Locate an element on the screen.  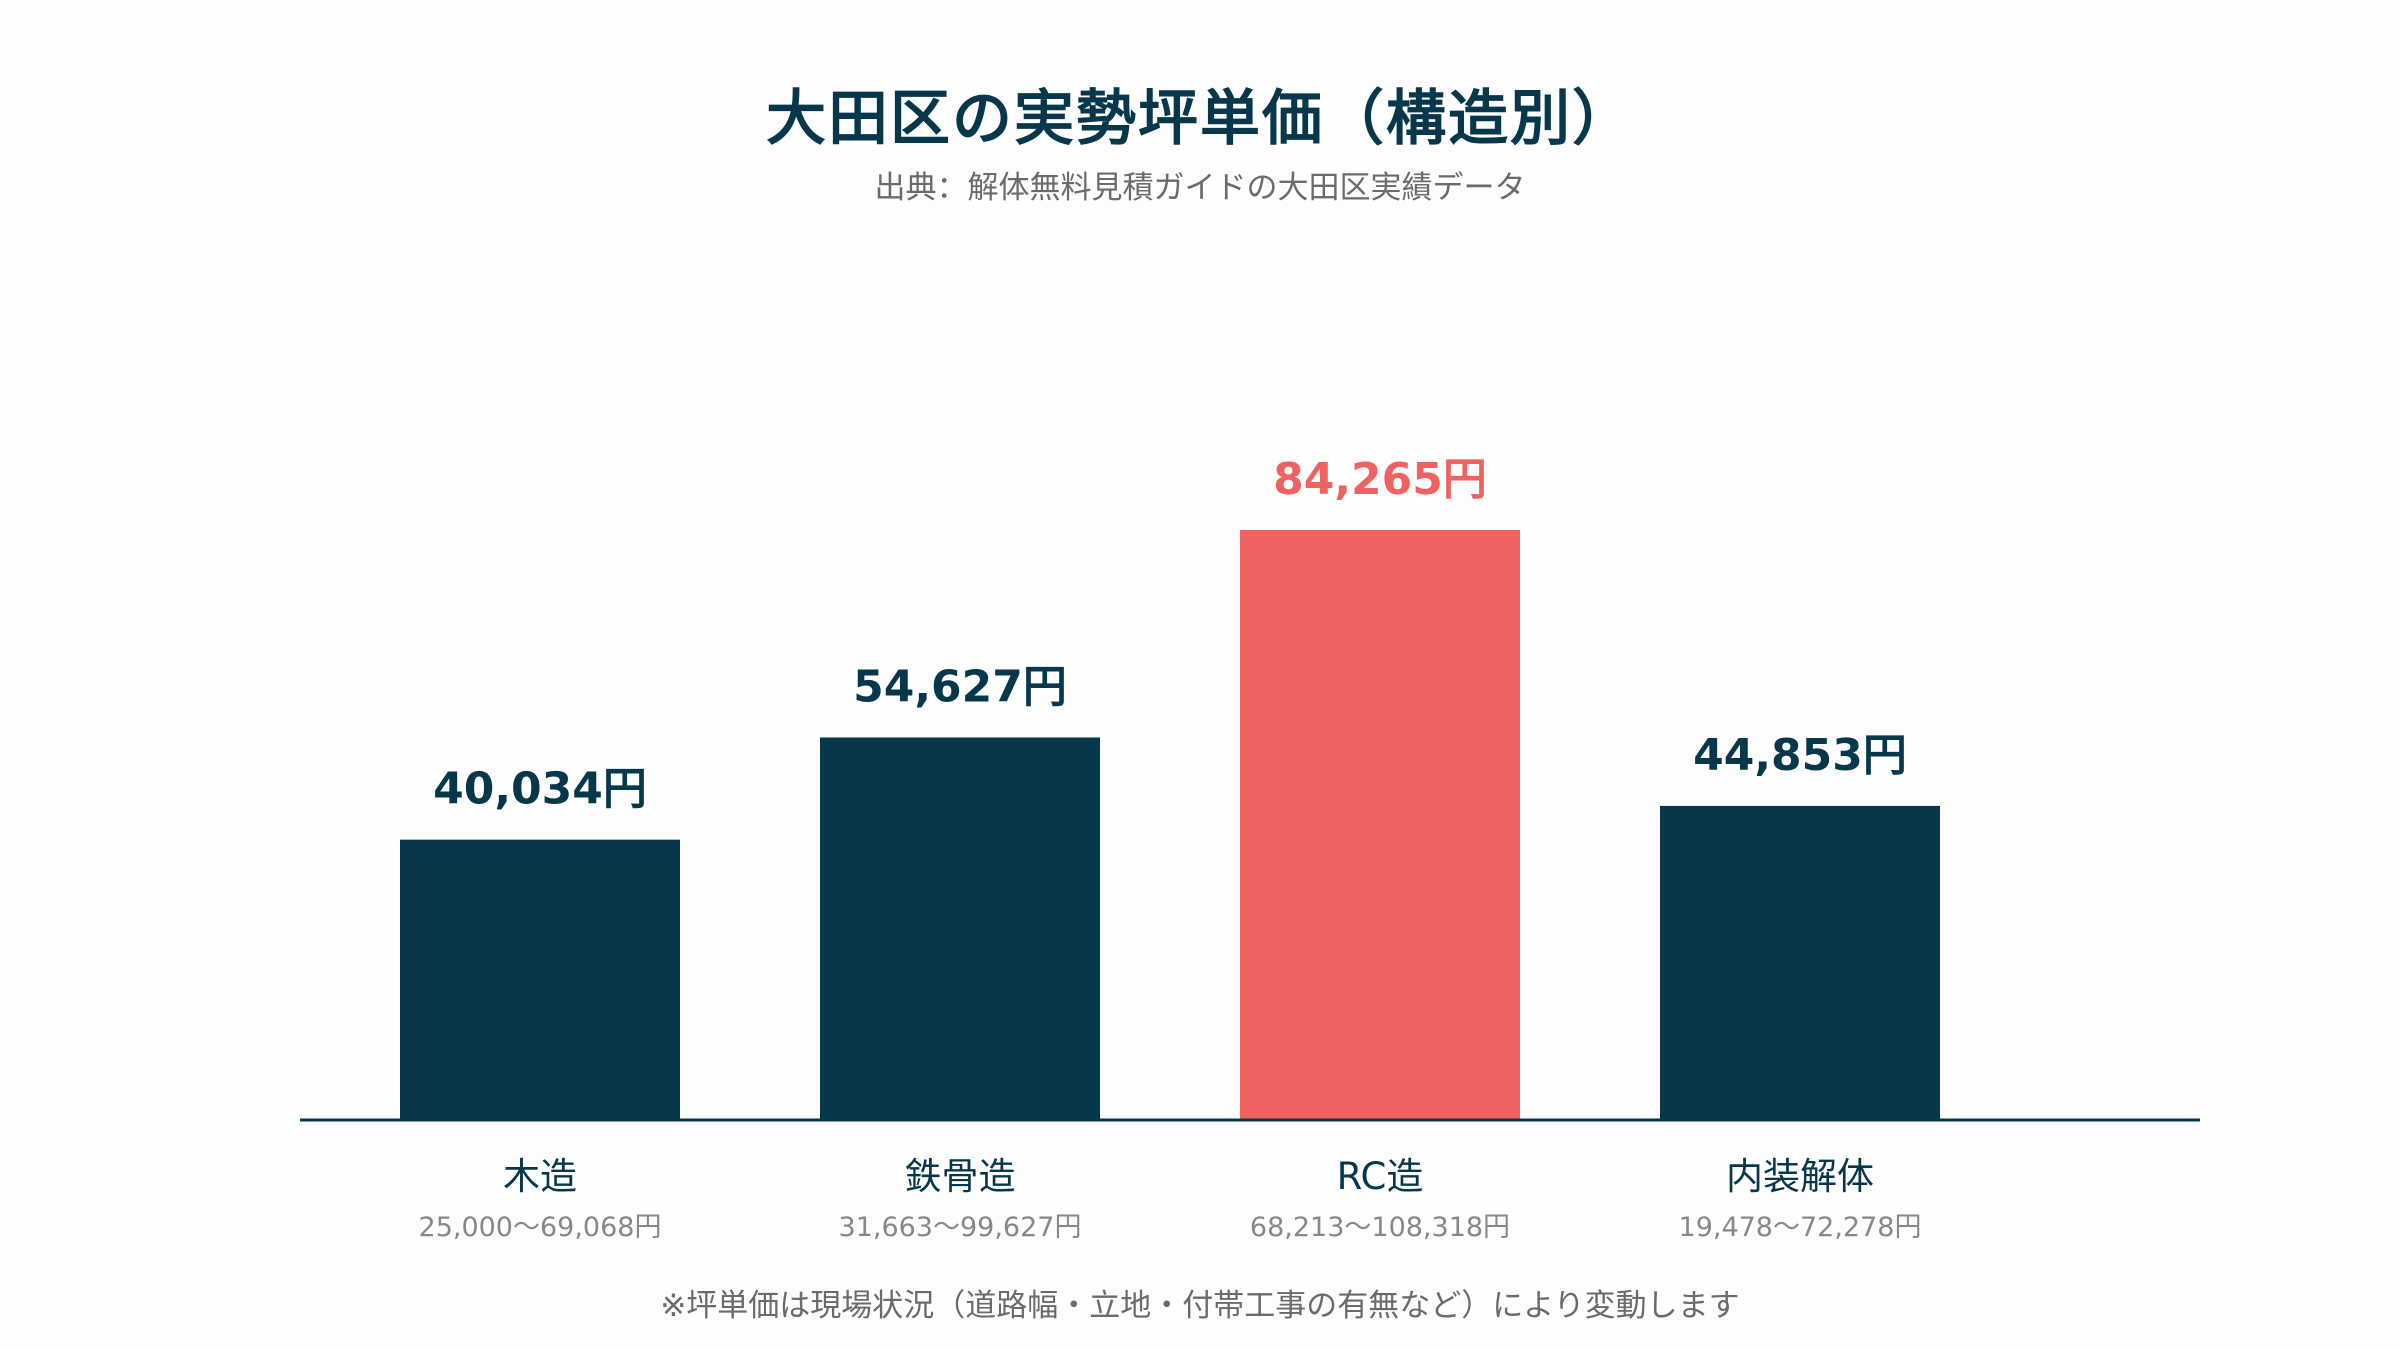
range-label-1: 25,000〜69,068円 is located at coordinates (540, 1227).